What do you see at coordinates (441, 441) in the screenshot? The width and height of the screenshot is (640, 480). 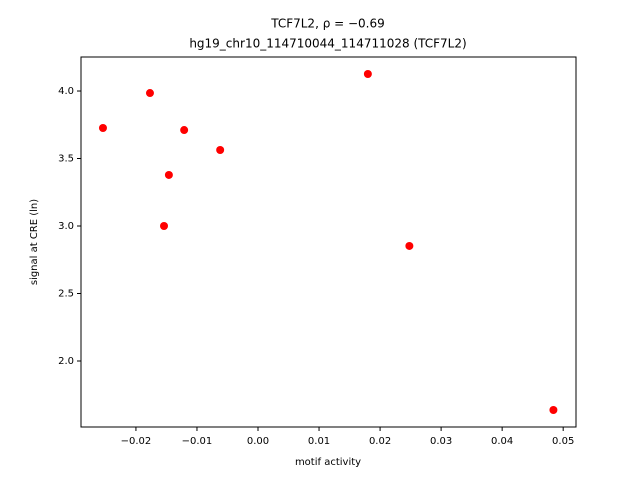 I see `x-tick-label: 0.03` at bounding box center [441, 441].